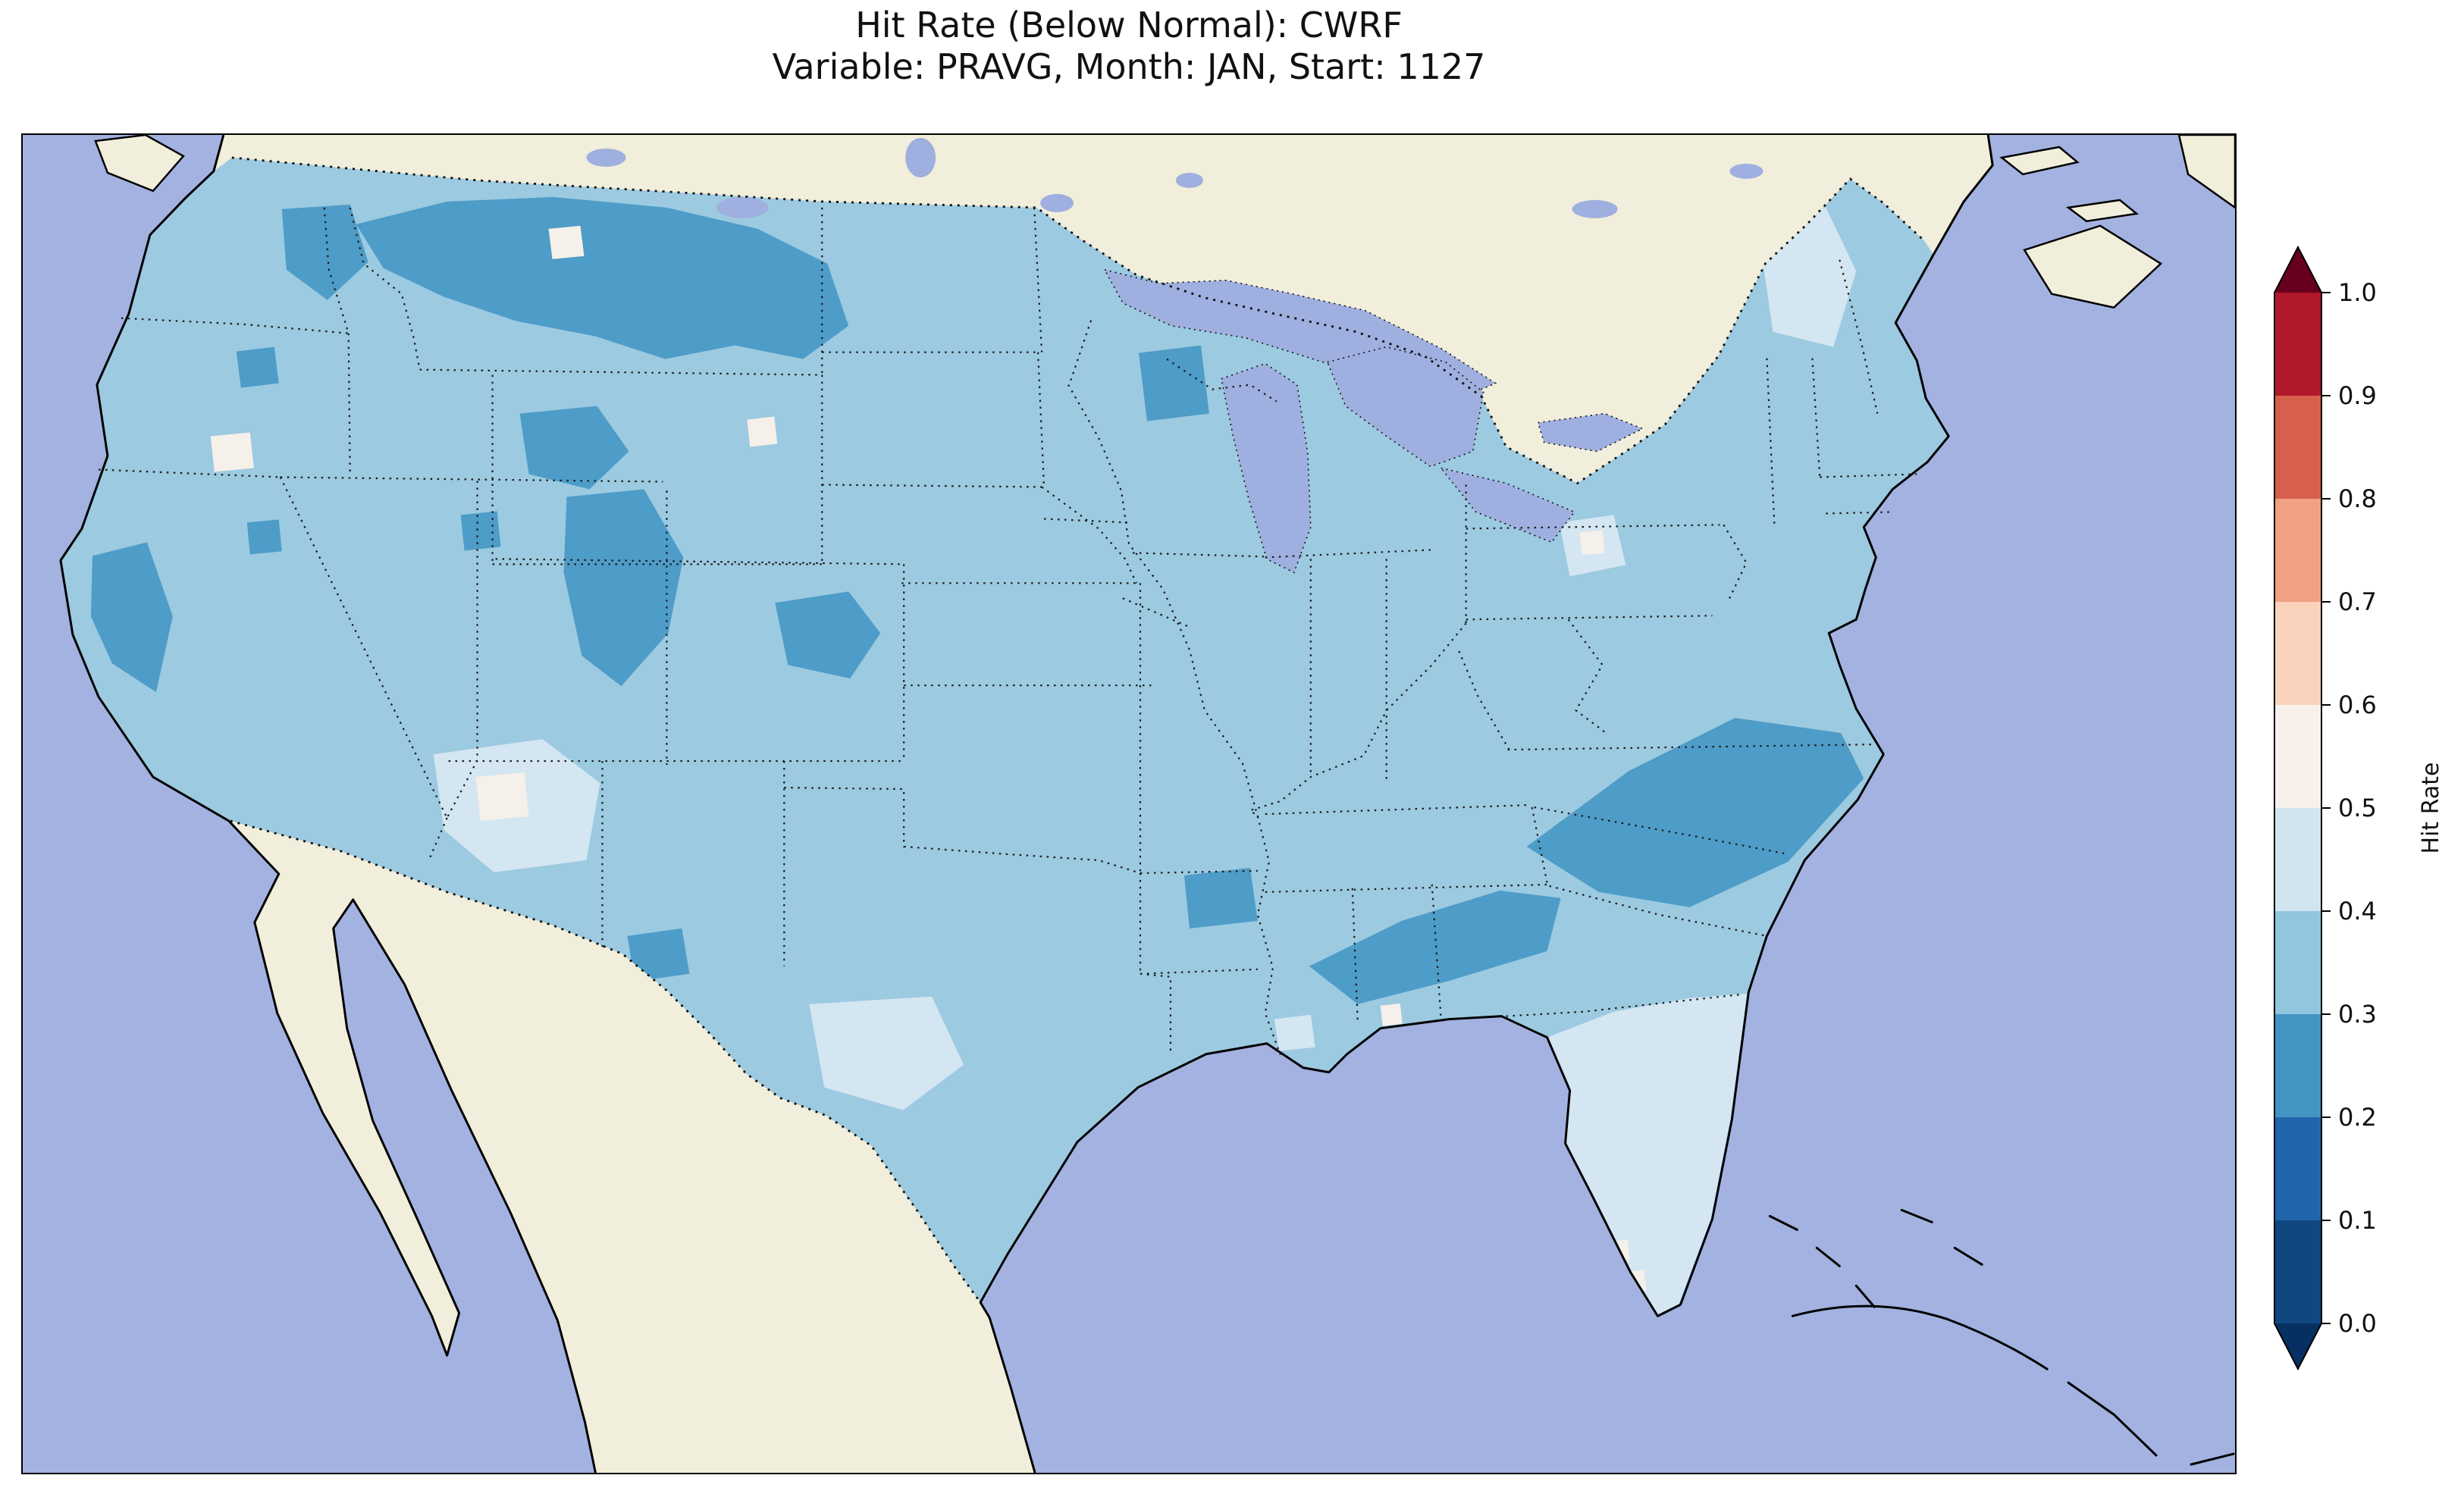  What do you see at coordinates (1392, 1014) in the screenshot?
I see `patch-gulf-white` at bounding box center [1392, 1014].